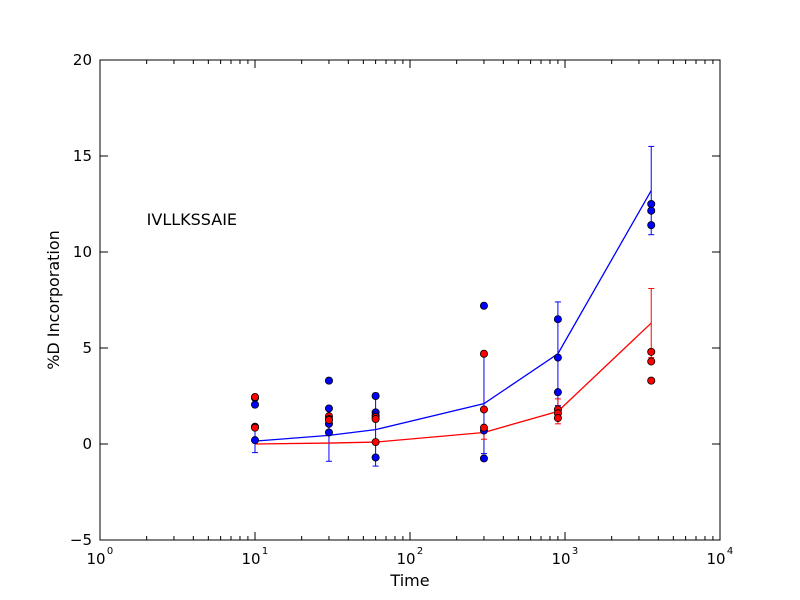  I want to click on y-tick-label: 5, so click(87, 348).